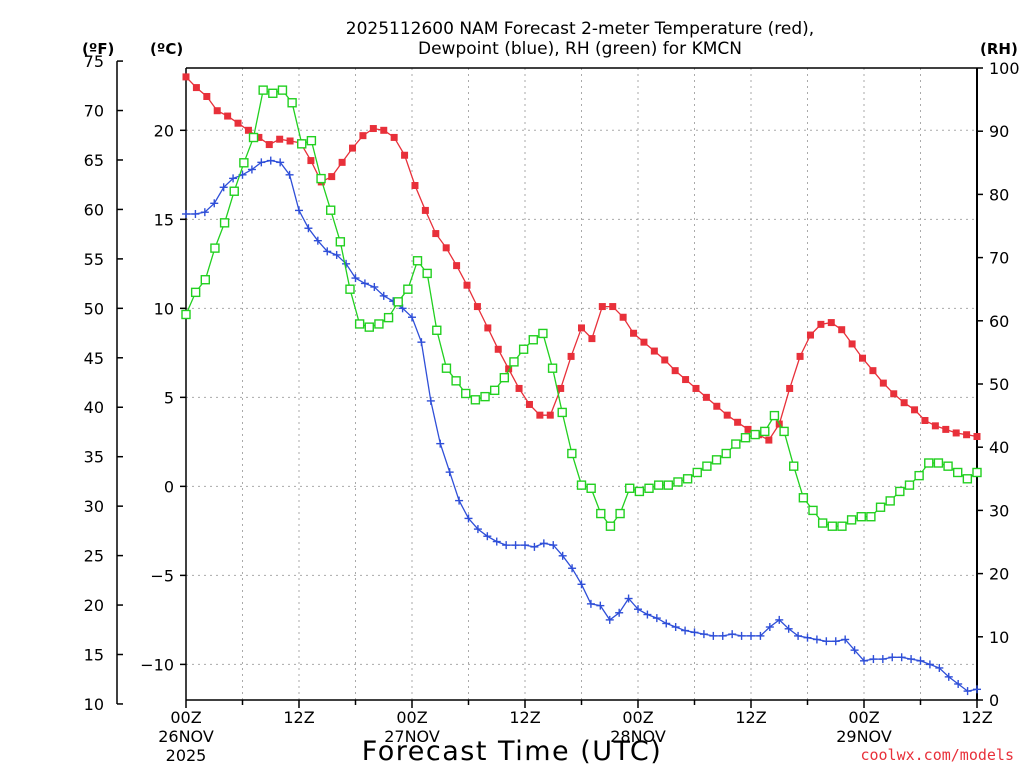 This screenshot has height=768, width=1024. Describe the element at coordinates (94, 655) in the screenshot. I see `tick-label-f: 15` at that location.